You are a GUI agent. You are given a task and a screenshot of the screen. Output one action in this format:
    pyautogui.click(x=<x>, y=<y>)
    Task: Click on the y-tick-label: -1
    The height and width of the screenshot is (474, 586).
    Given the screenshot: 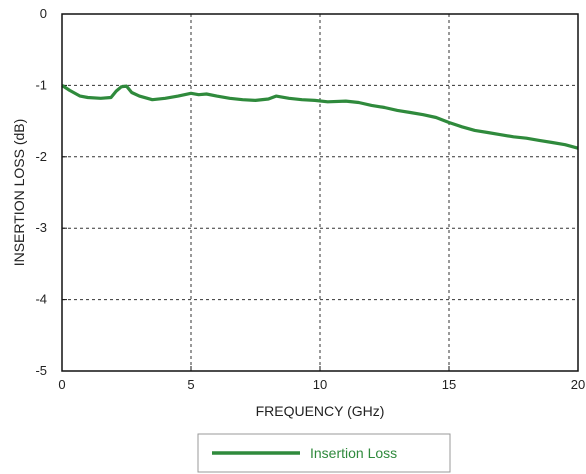 What is the action you would take?
    pyautogui.click(x=41, y=84)
    